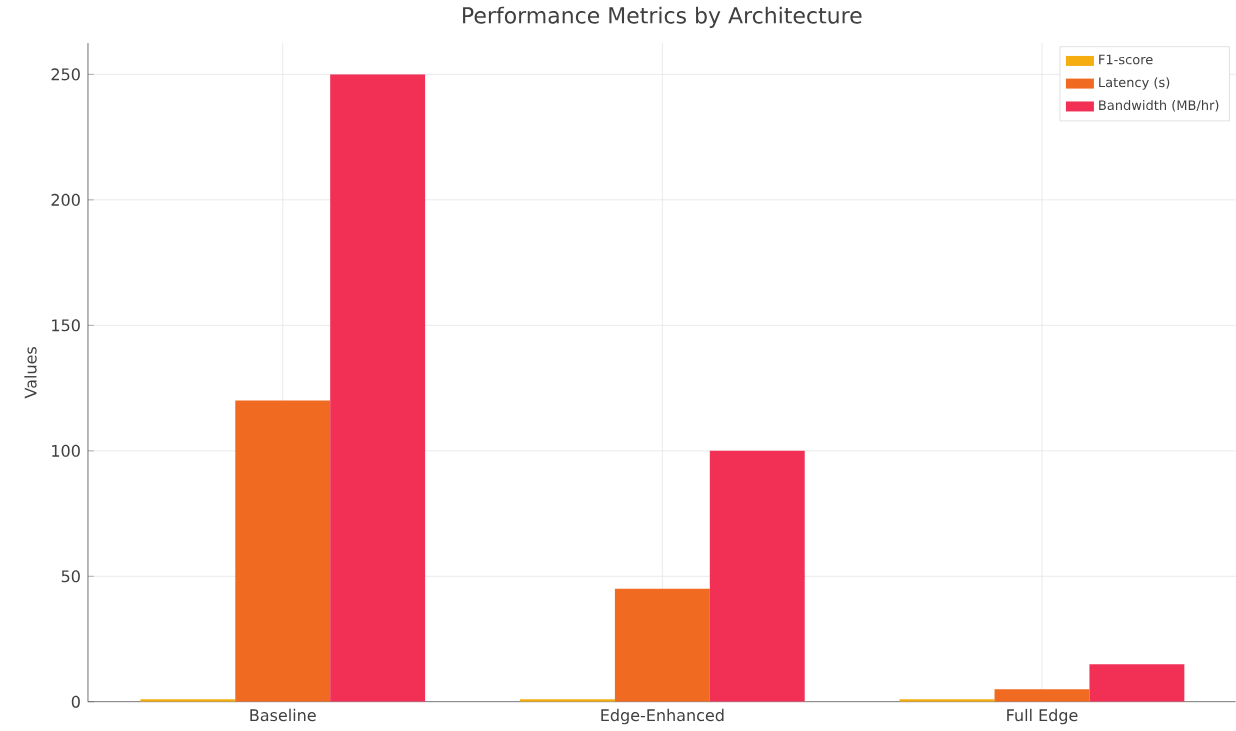 The image size is (1236, 731). I want to click on y-tick-label: 100, so click(66, 450).